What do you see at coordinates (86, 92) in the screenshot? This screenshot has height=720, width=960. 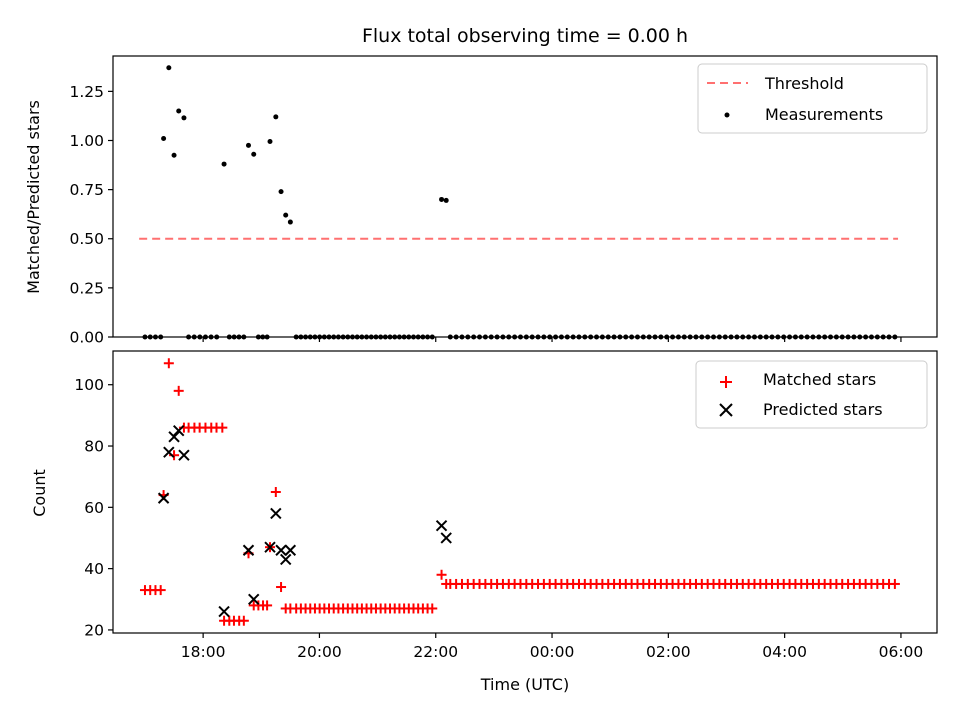 I see `top-ytick-label: 1.25` at bounding box center [86, 92].